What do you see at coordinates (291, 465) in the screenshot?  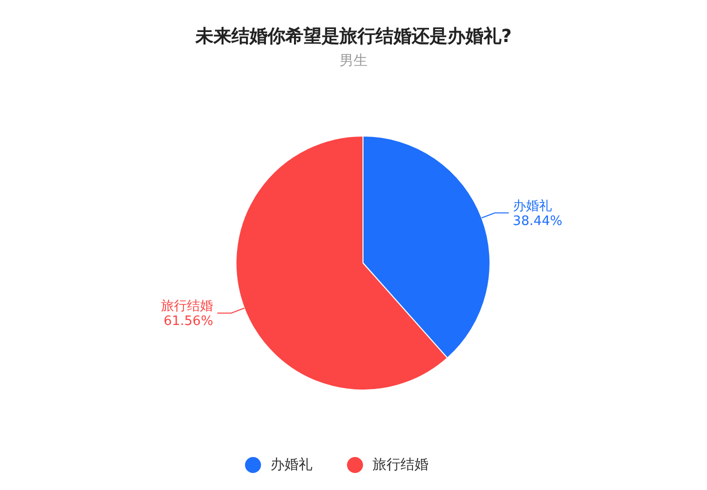 I see `legend-label: 办婚礼` at bounding box center [291, 465].